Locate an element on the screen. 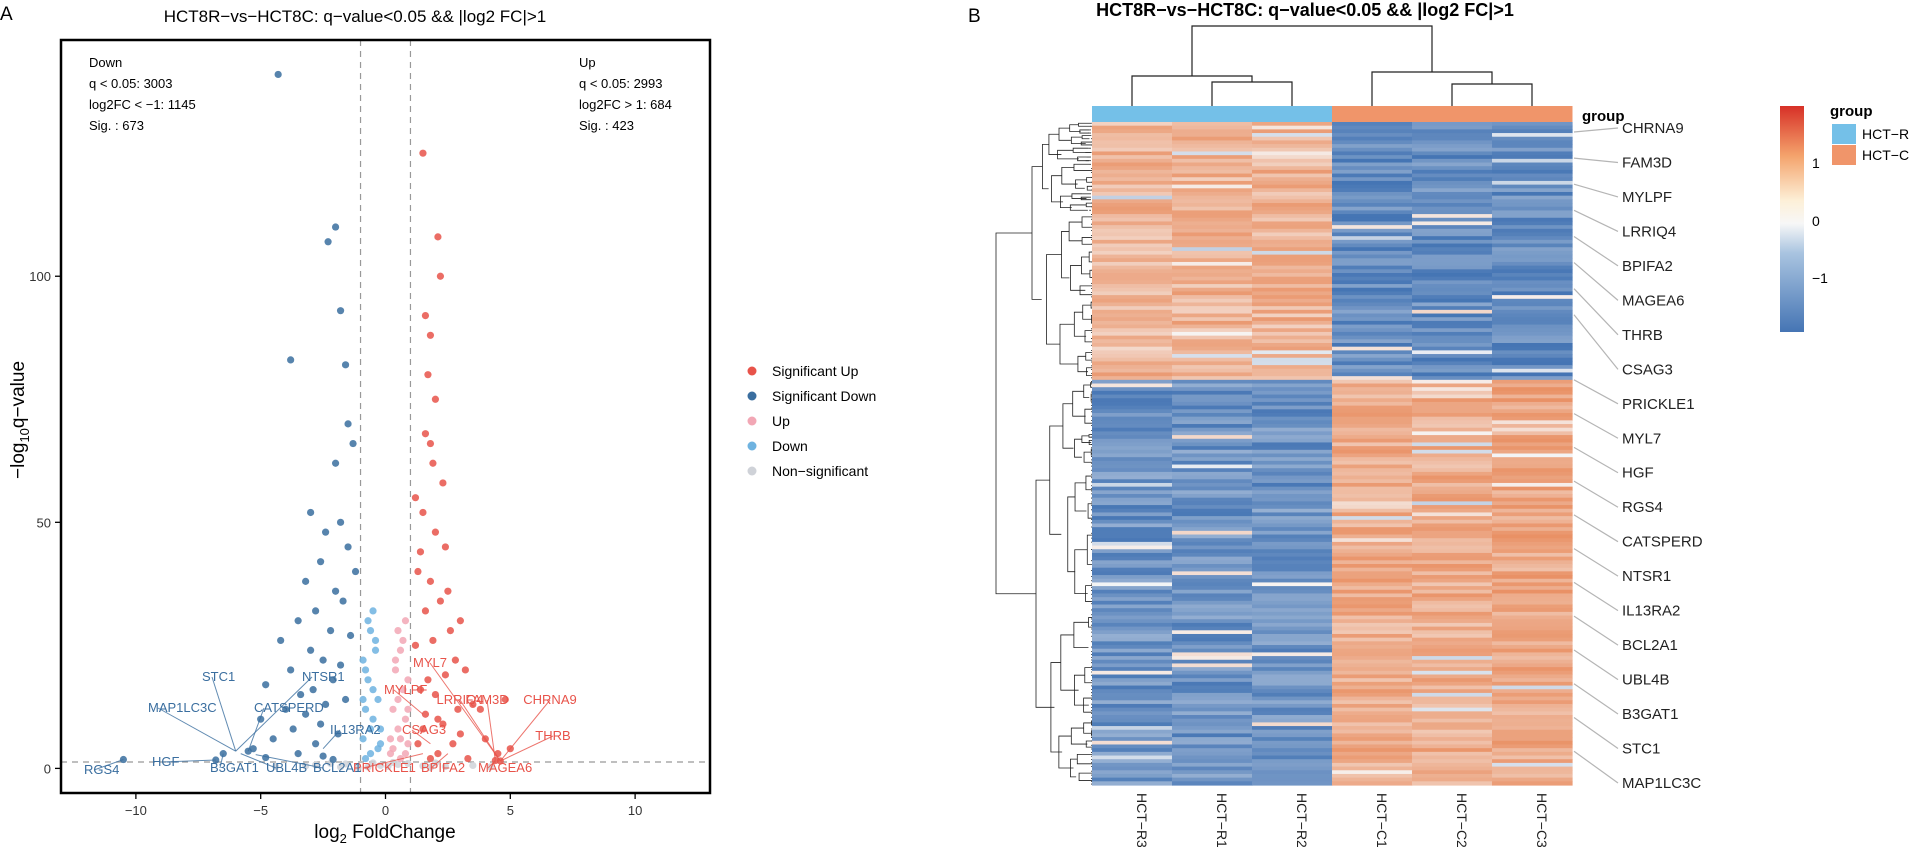  gene-label: FAM3D is located at coordinates (1647, 162).